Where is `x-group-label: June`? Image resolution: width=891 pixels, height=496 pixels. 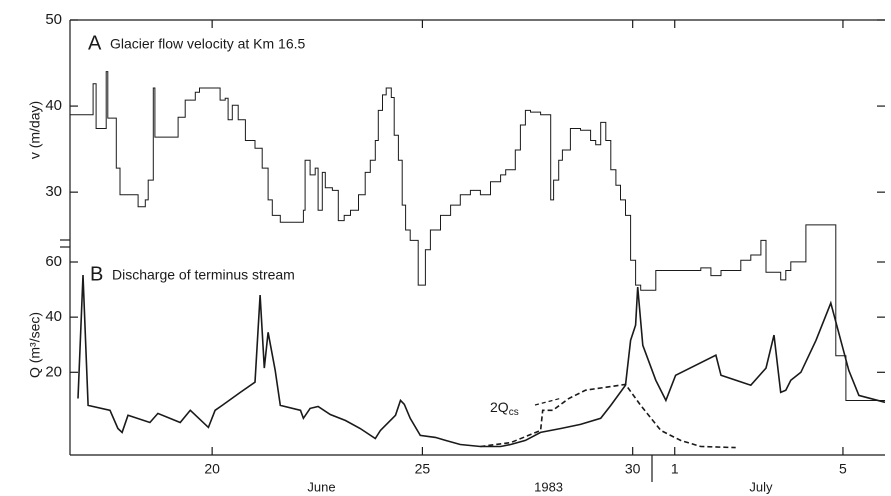 x-group-label: June is located at coordinates (321, 486).